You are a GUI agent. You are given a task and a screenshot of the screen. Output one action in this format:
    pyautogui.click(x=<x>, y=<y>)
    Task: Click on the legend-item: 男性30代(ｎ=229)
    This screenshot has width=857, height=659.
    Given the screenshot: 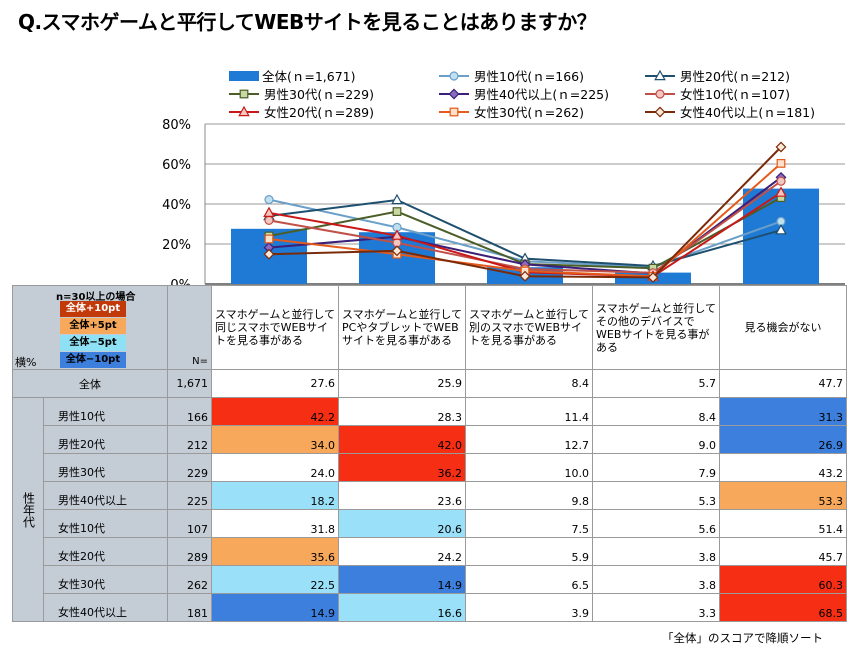 What is the action you would take?
    pyautogui.click(x=301, y=93)
    